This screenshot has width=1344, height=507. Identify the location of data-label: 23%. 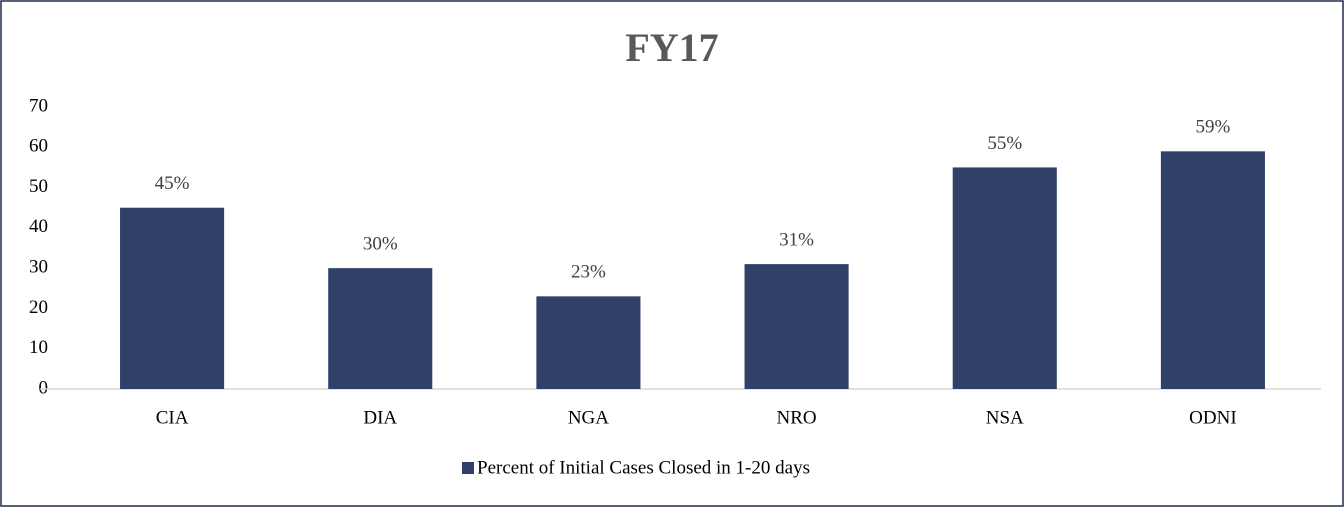
(588, 272).